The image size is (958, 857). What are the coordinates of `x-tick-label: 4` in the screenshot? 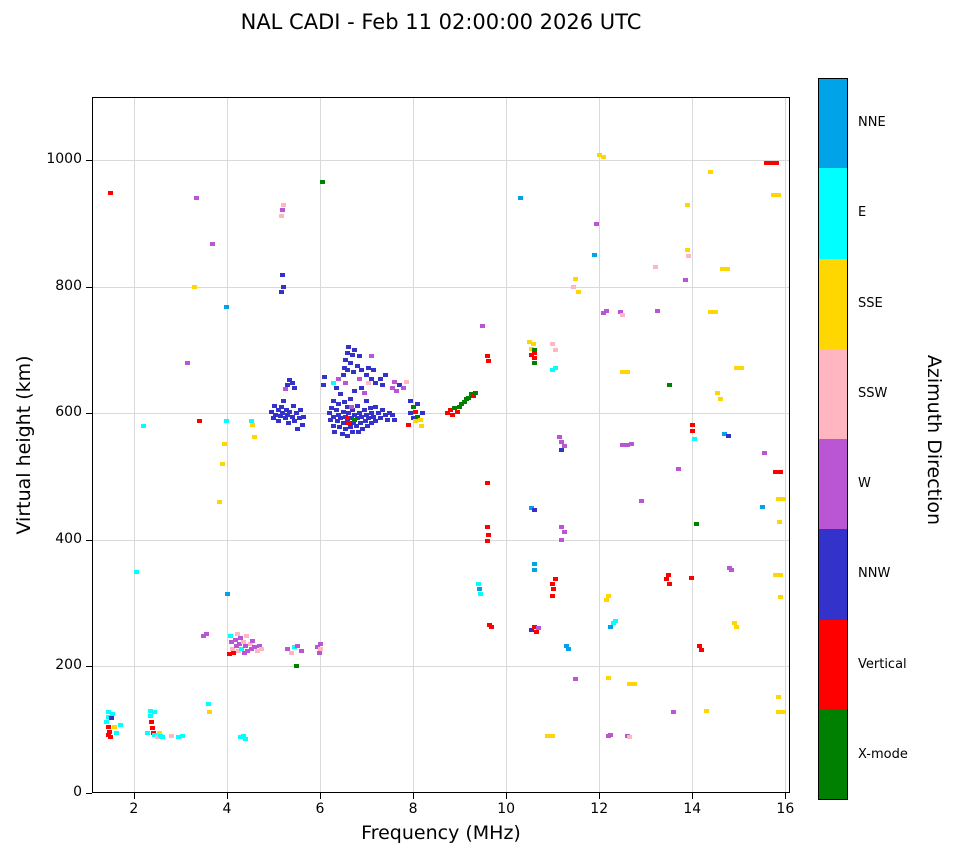 It's located at (227, 809).